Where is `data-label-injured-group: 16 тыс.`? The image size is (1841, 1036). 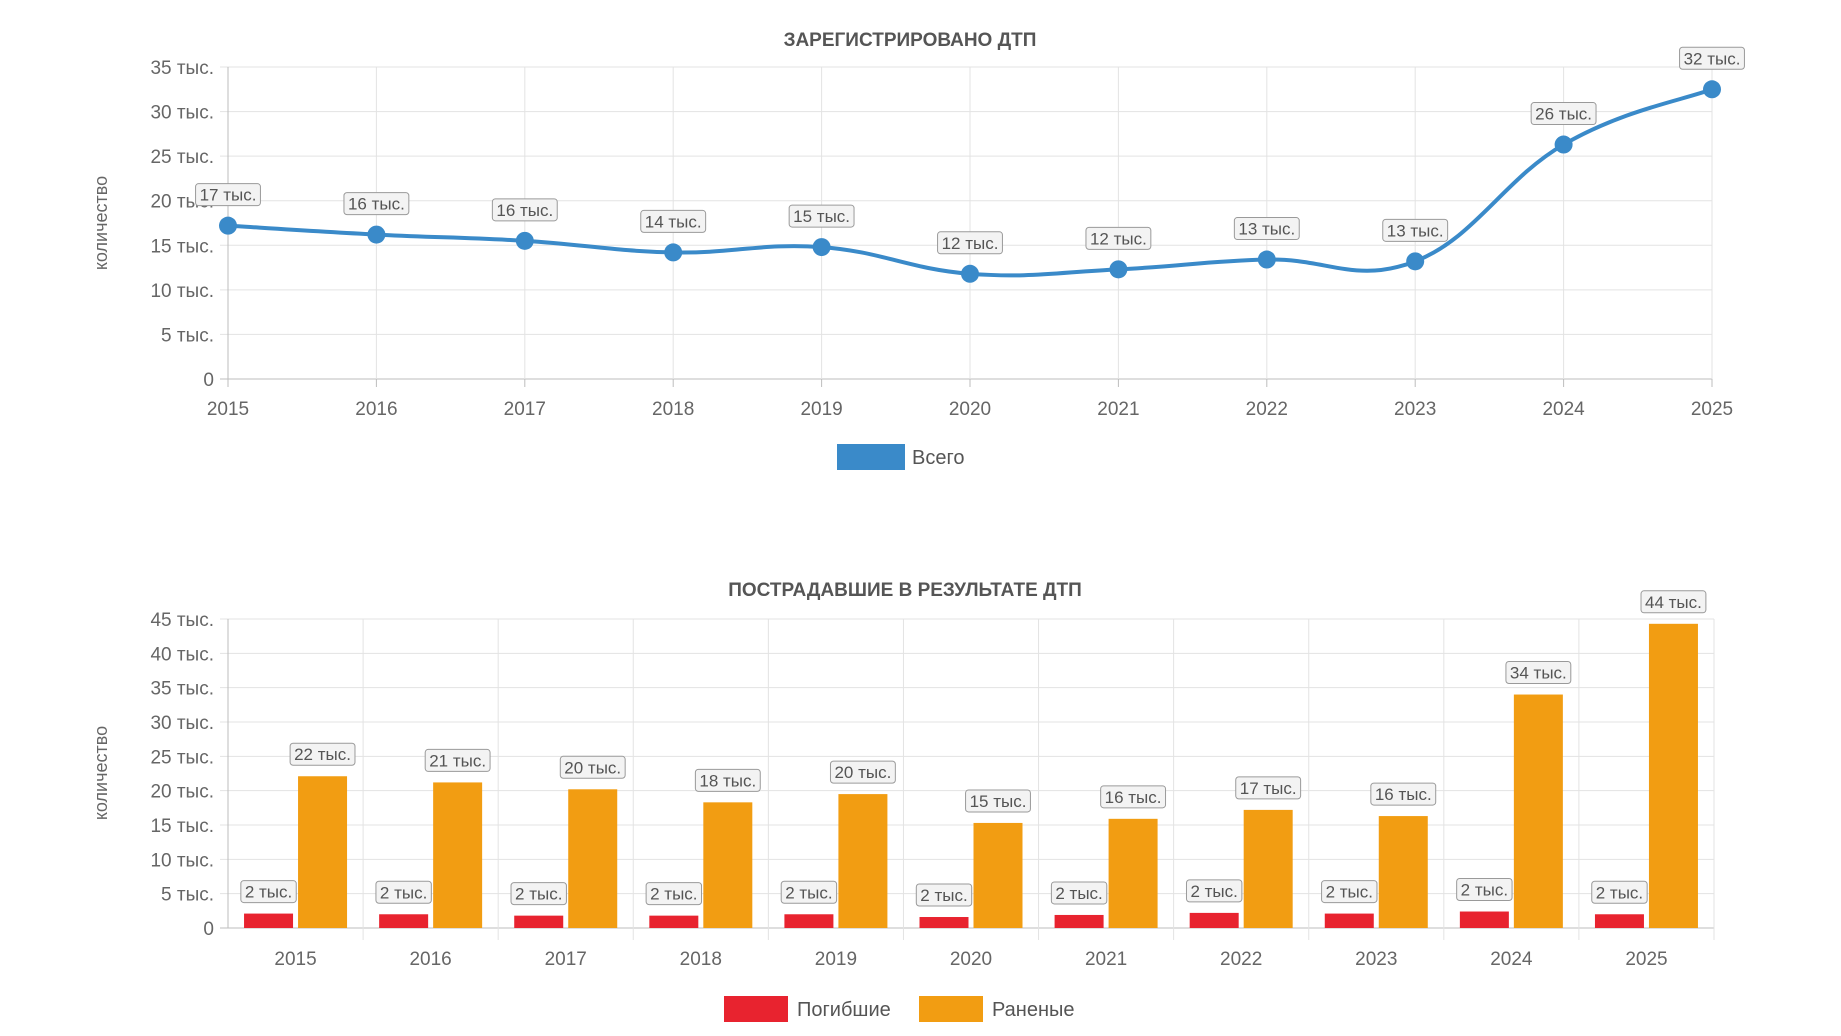
data-label-injured-group: 16 тыс. is located at coordinates (1403, 794).